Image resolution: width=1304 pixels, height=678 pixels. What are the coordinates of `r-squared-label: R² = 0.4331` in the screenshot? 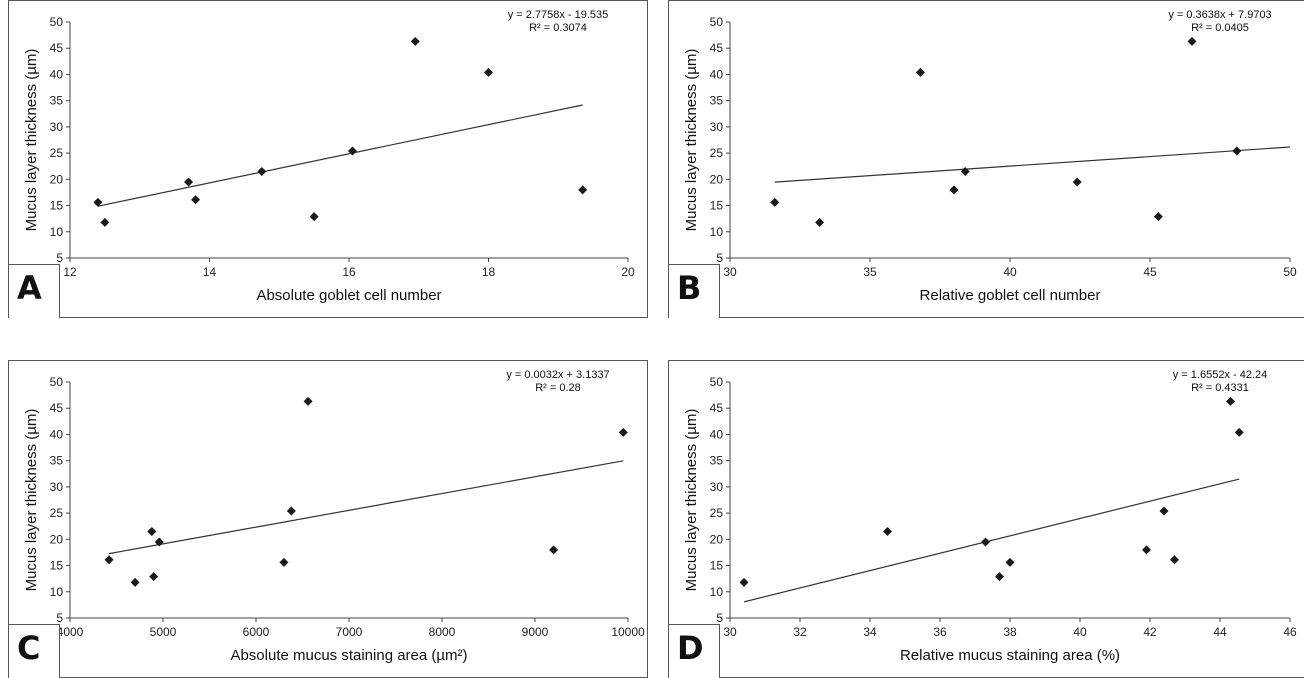 It's located at (1220, 388).